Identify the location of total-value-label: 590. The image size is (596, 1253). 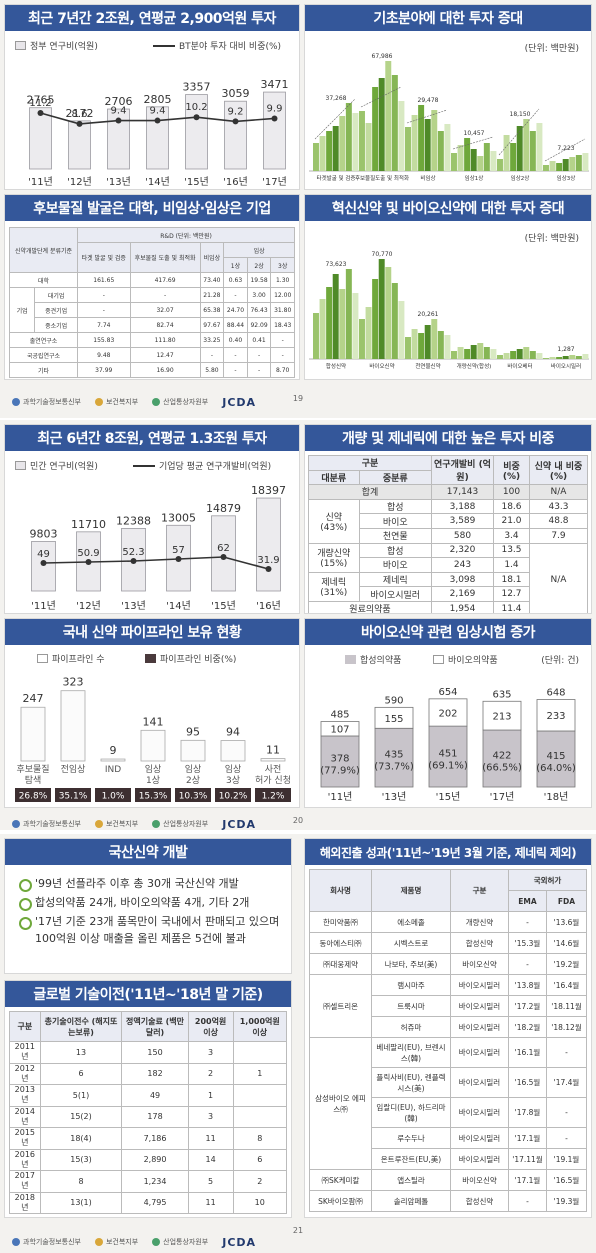
(393, 700).